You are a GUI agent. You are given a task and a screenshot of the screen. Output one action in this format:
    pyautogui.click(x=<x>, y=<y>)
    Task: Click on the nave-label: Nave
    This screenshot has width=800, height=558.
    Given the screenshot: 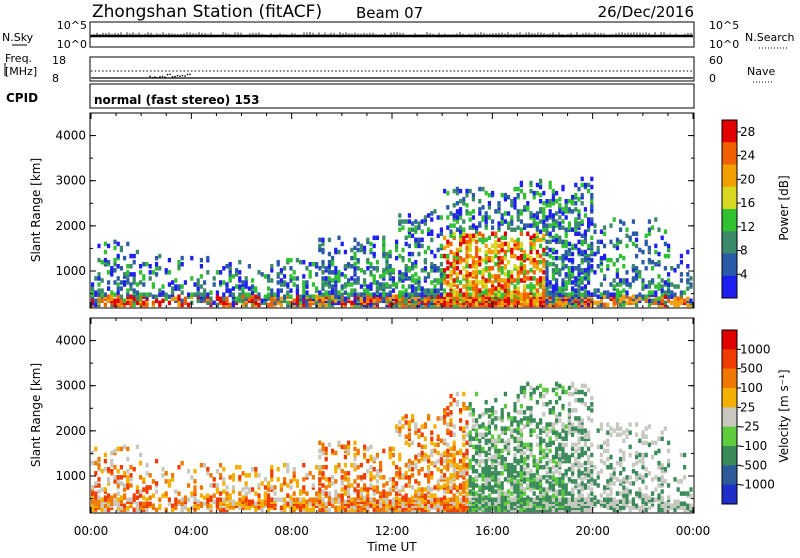 What is the action you would take?
    pyautogui.click(x=761, y=71)
    